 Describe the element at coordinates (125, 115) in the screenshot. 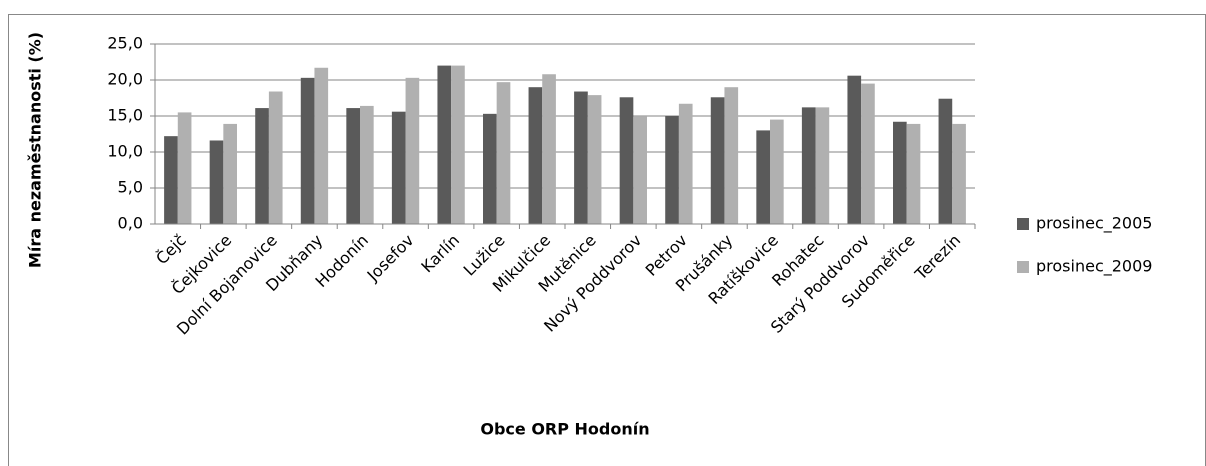

I see `y-tick-label: 15,0` at that location.